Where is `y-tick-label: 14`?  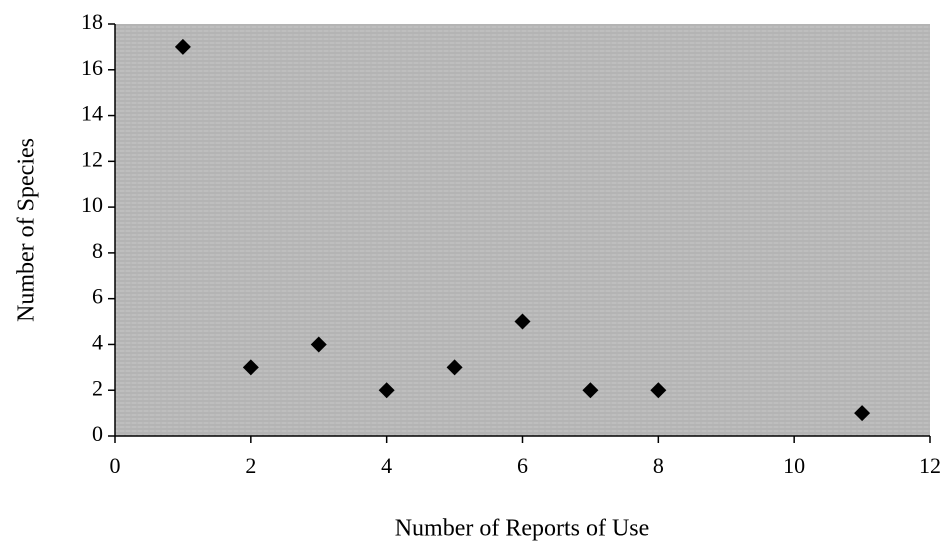
y-tick-label: 14 is located at coordinates (92, 113).